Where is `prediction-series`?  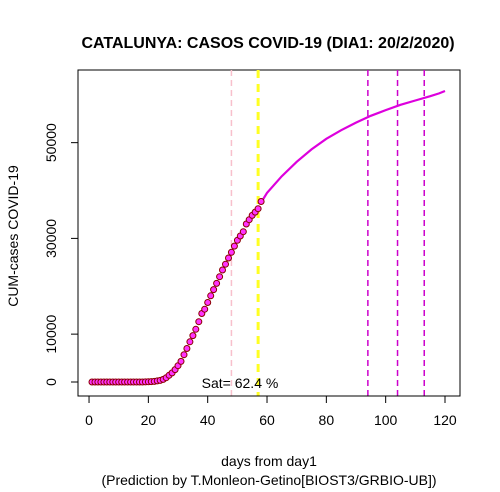
prediction-series is located at coordinates (353, 146).